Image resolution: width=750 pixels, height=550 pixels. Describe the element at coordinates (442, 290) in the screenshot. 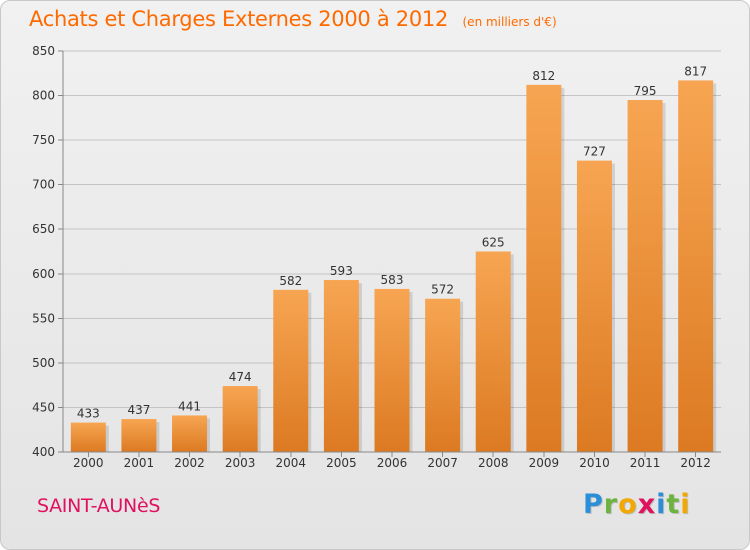

I see `bar-value-label: 572` at that location.